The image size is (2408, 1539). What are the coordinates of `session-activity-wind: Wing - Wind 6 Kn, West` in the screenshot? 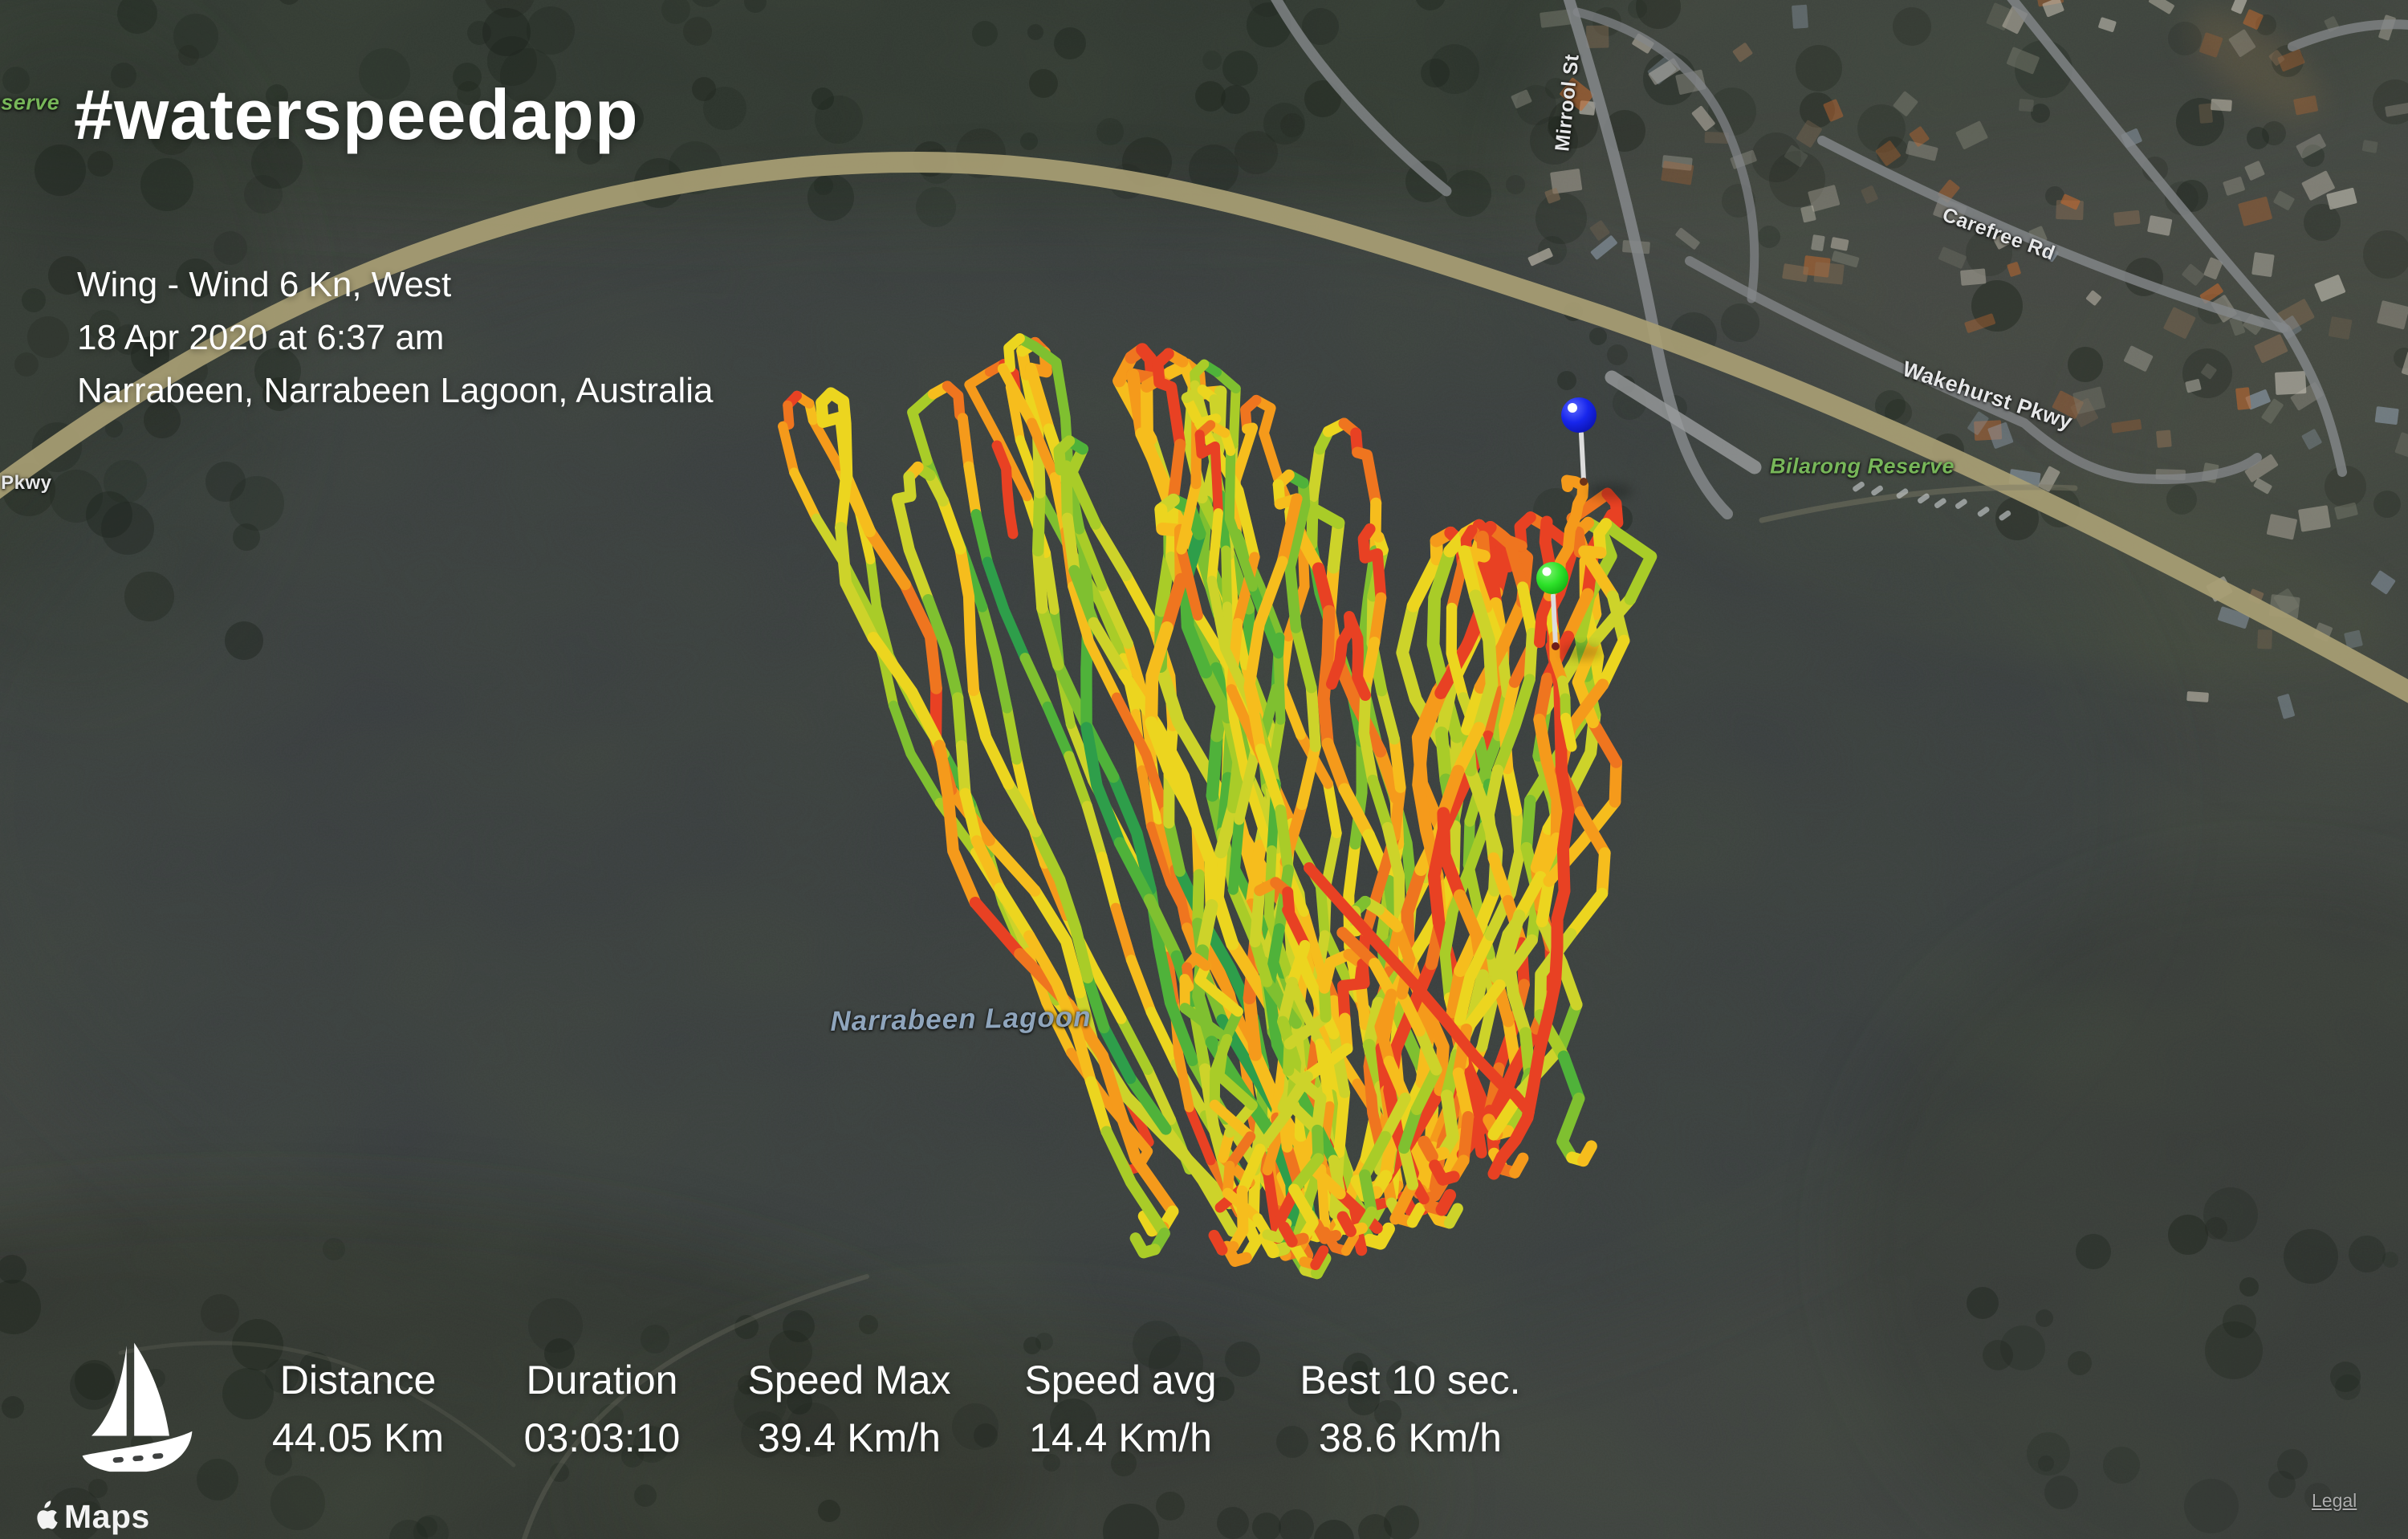 It's located at (264, 285).